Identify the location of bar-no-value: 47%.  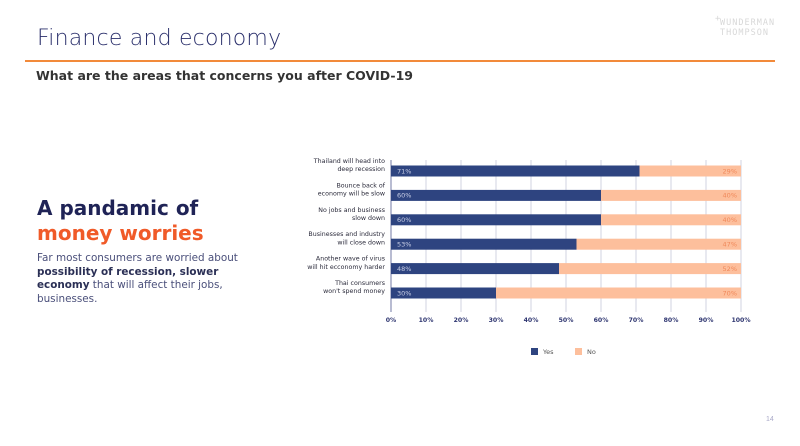
(730, 245).